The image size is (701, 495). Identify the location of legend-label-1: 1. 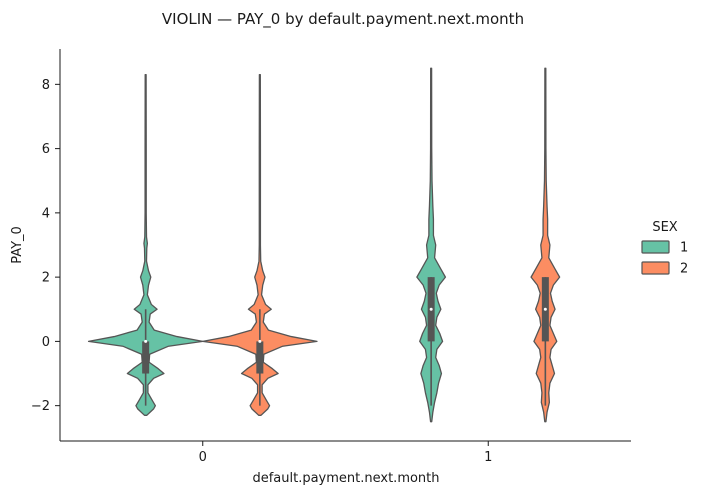
(684, 248).